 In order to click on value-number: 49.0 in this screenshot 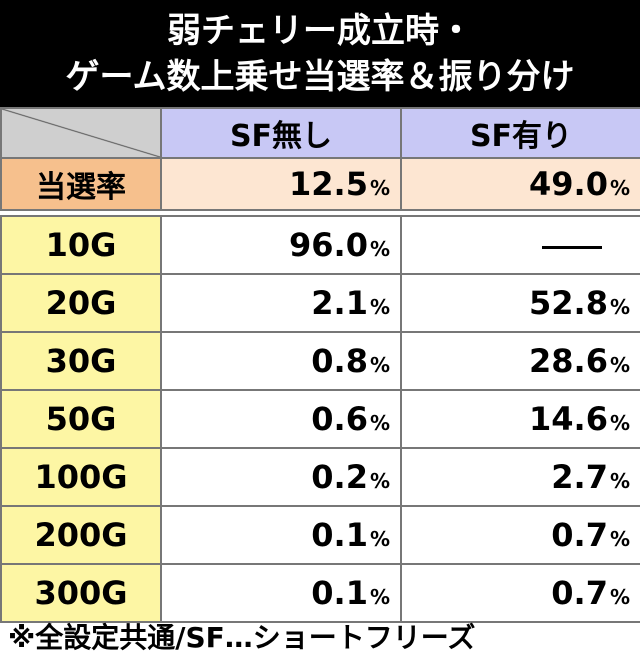, I will do `click(568, 184)`.